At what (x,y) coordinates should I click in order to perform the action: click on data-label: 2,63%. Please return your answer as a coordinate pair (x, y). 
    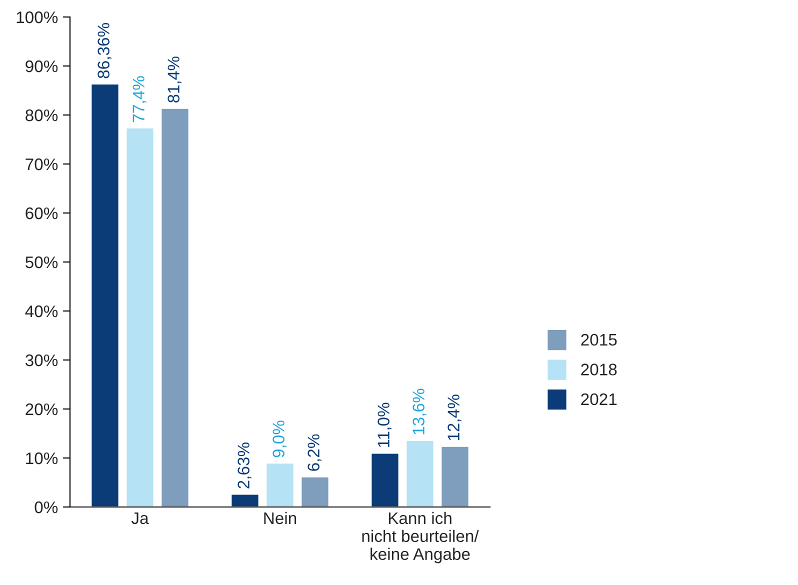
    Looking at the image, I should click on (245, 465).